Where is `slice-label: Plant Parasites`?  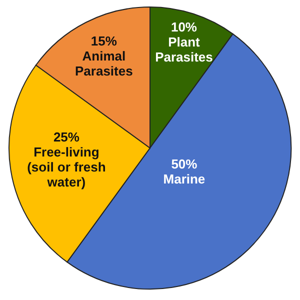 slice-label: Plant Parasites is located at coordinates (184, 49).